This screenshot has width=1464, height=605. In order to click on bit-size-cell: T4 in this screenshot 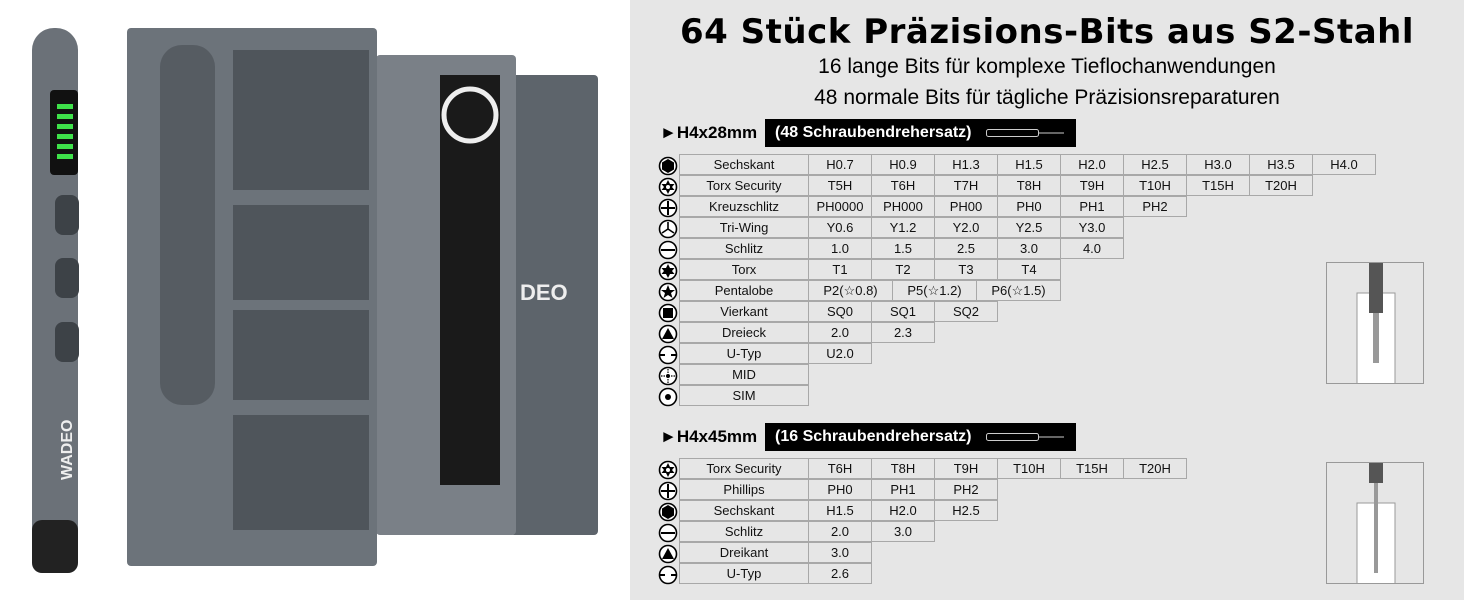, I will do `click(1029, 269)`.